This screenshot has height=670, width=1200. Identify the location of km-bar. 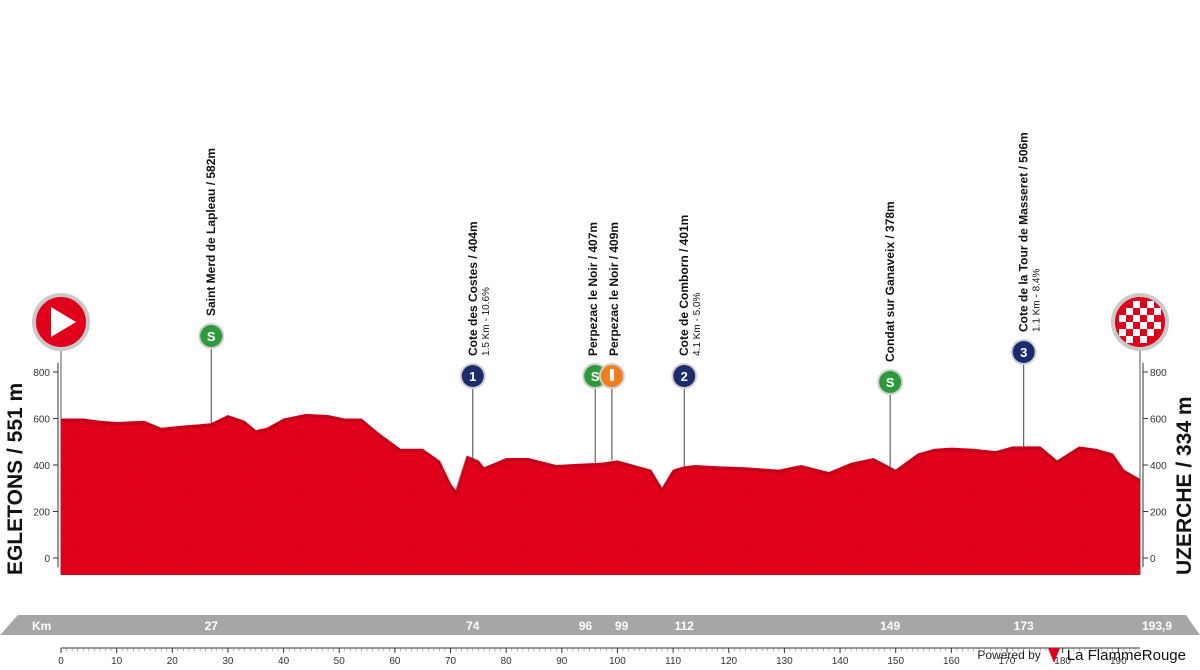
(600, 625).